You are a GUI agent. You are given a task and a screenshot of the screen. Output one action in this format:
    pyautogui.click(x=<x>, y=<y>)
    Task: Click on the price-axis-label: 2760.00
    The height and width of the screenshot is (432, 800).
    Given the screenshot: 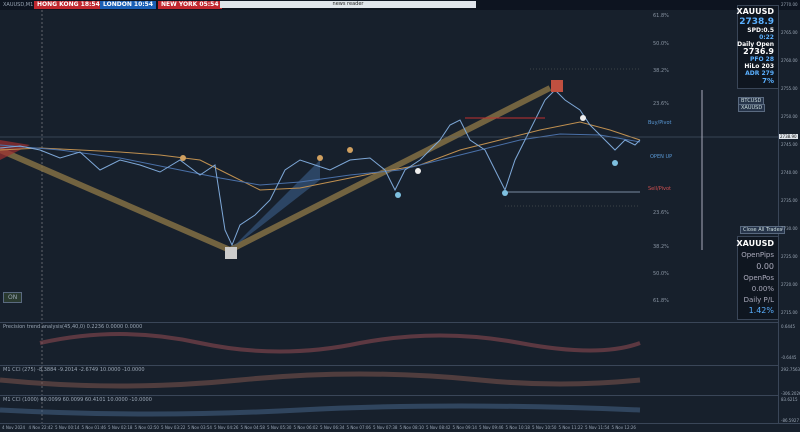 What is the action you would take?
    pyautogui.click(x=789, y=60)
    